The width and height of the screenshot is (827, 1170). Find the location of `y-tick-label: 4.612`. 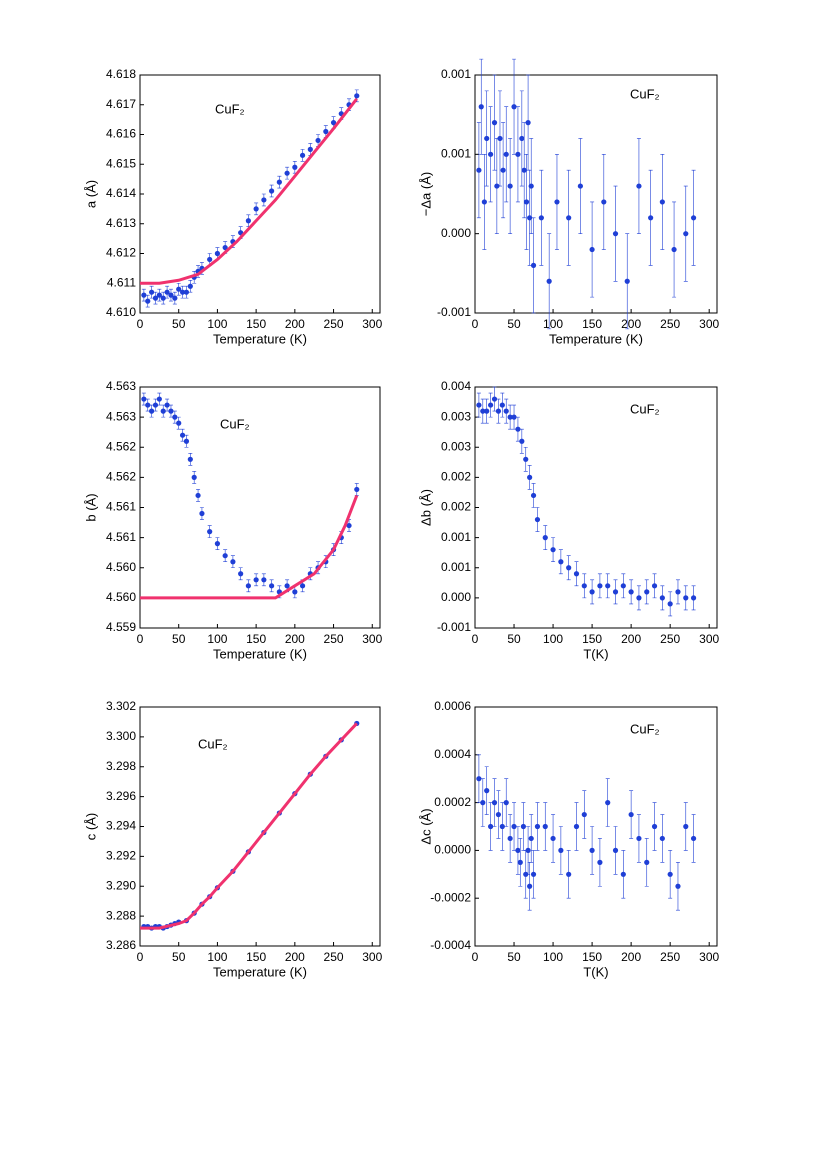

y-tick-label: 4.612 is located at coordinates (121, 253).